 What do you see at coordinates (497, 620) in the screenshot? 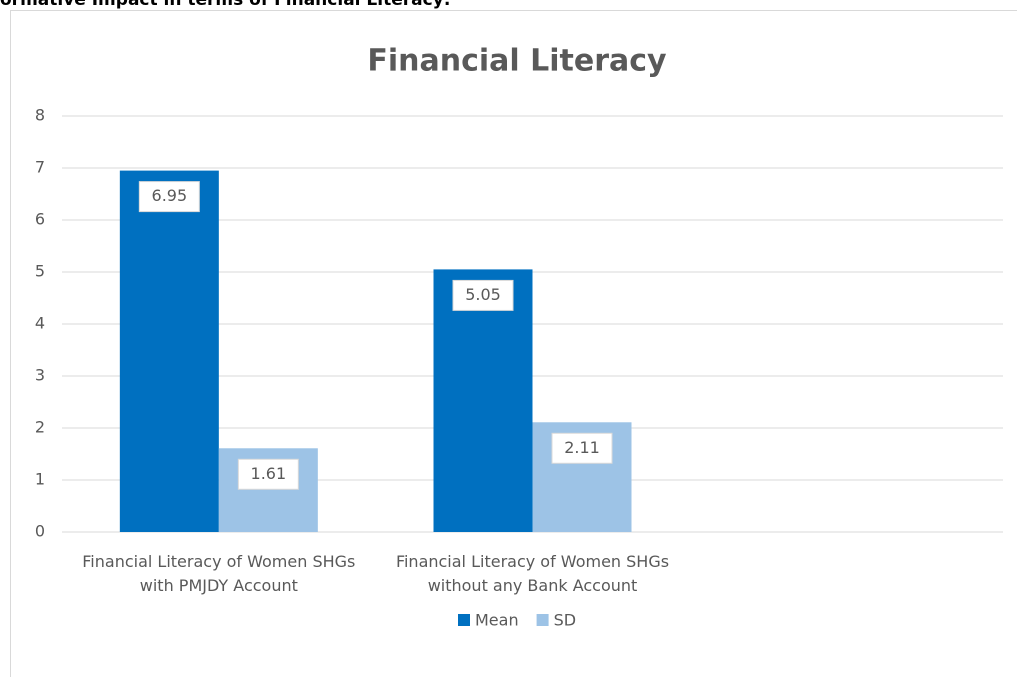
I see `legend-label: Mean` at bounding box center [497, 620].